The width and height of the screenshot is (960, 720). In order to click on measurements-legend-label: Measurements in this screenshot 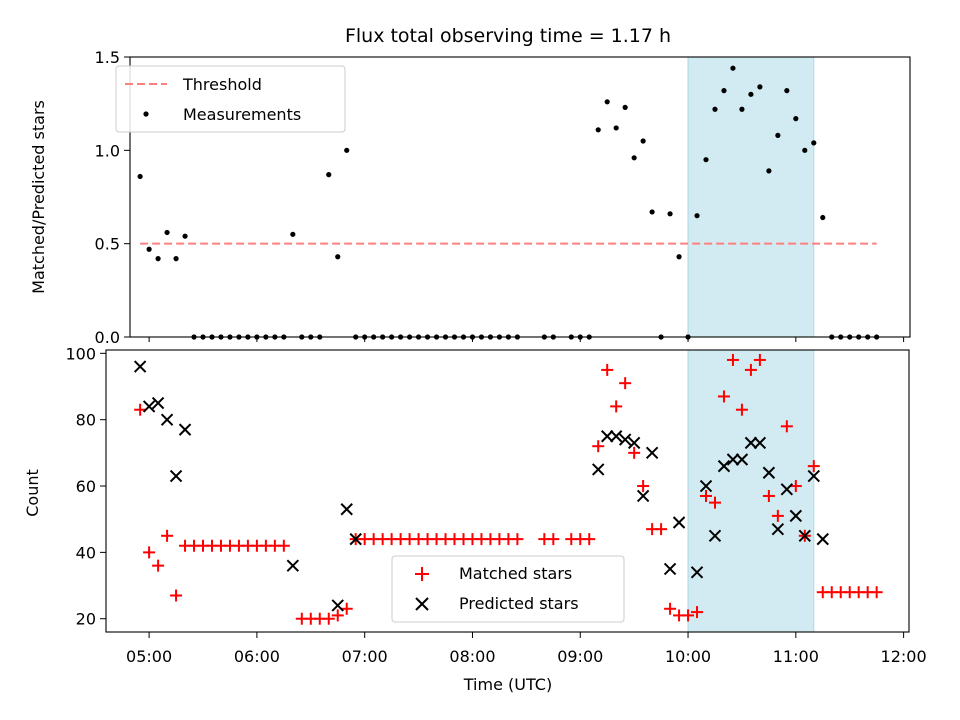, I will do `click(242, 114)`.